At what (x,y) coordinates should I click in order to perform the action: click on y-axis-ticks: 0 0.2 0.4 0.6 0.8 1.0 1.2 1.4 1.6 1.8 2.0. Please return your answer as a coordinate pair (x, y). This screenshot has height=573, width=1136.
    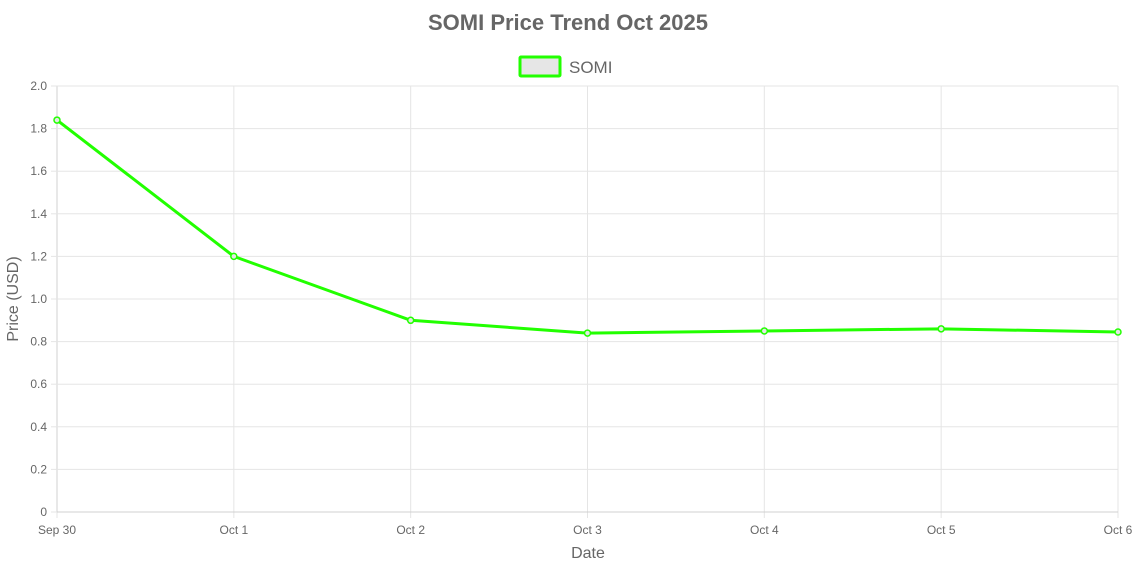
    Looking at the image, I should click on (38, 299).